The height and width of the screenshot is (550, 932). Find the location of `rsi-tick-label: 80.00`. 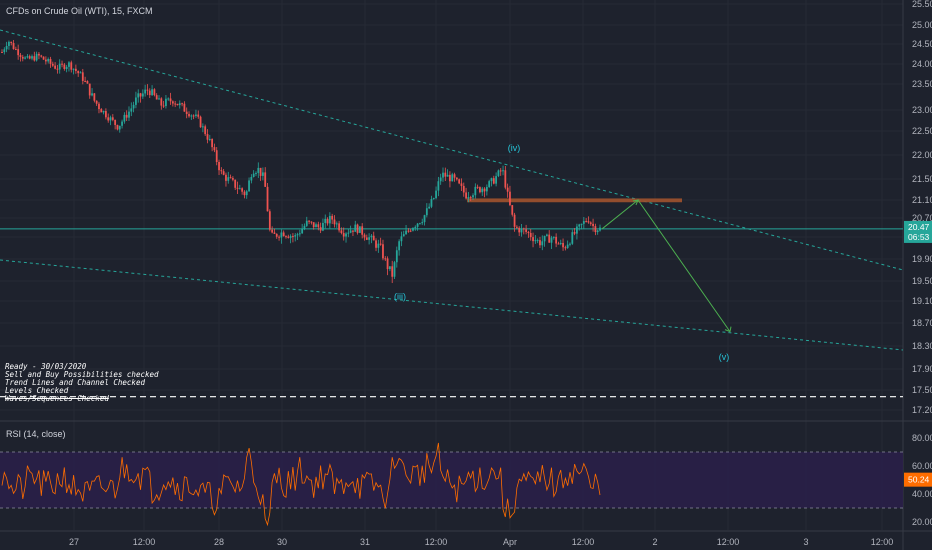

rsi-tick-label: 80.00 is located at coordinates (922, 438).